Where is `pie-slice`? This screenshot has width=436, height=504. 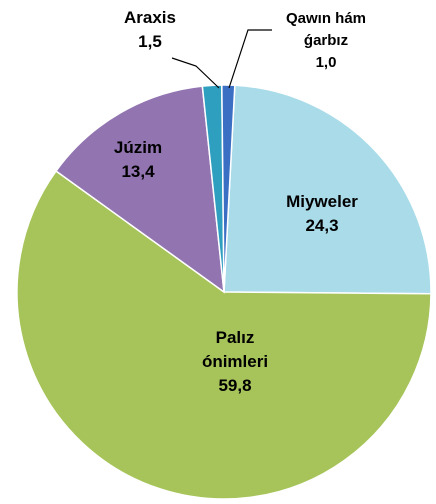 pie-slice is located at coordinates (228, 188).